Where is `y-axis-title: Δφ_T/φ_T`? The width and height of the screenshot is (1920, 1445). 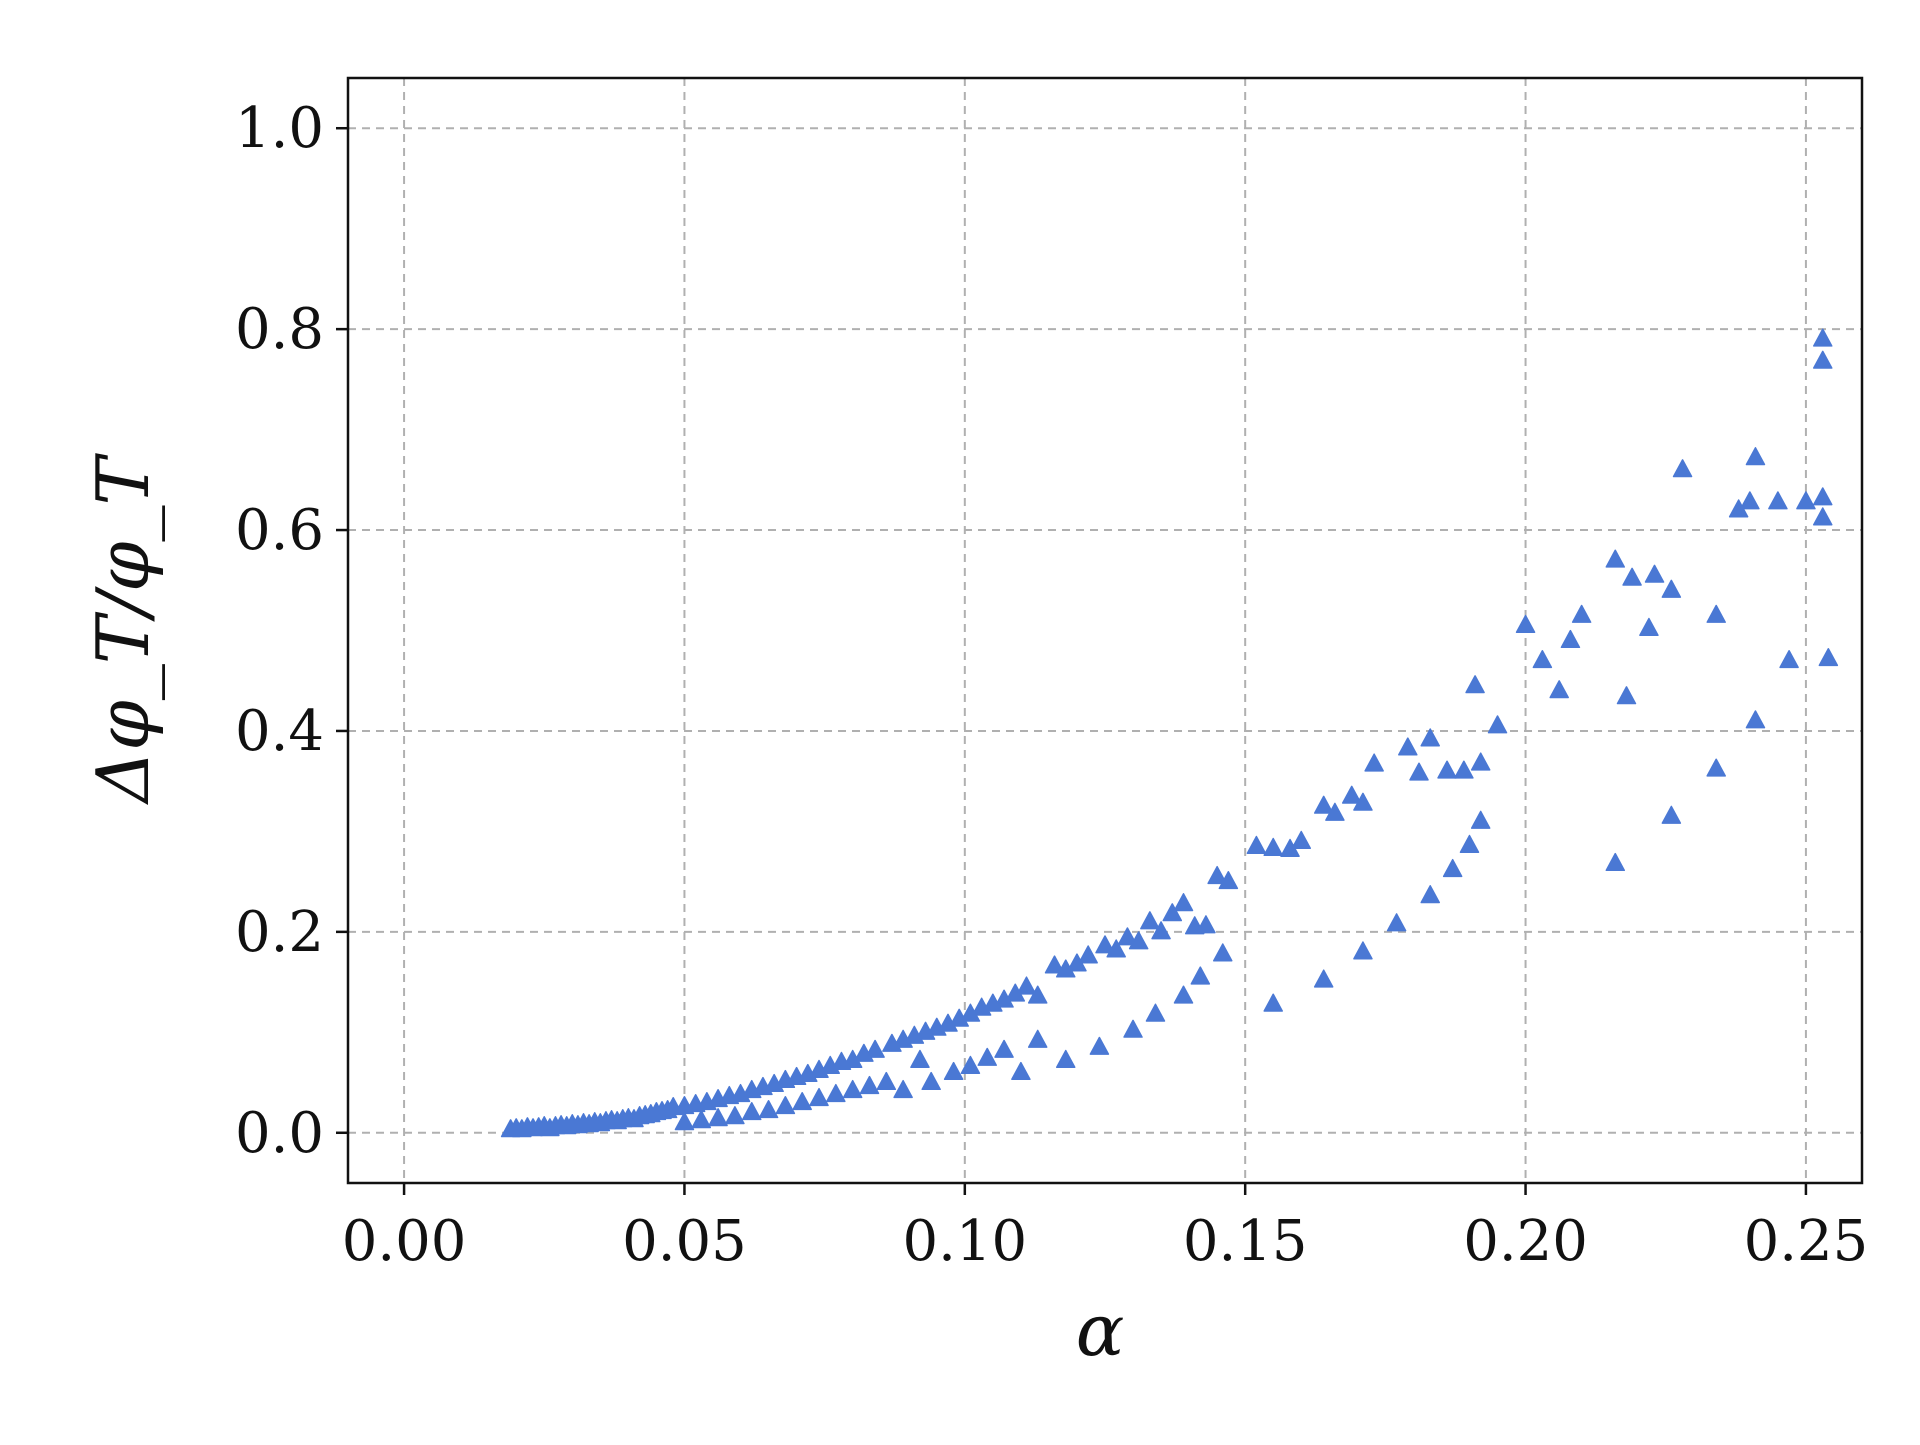 y-axis-title: Δφ_T/φ_T is located at coordinates (123, 628).